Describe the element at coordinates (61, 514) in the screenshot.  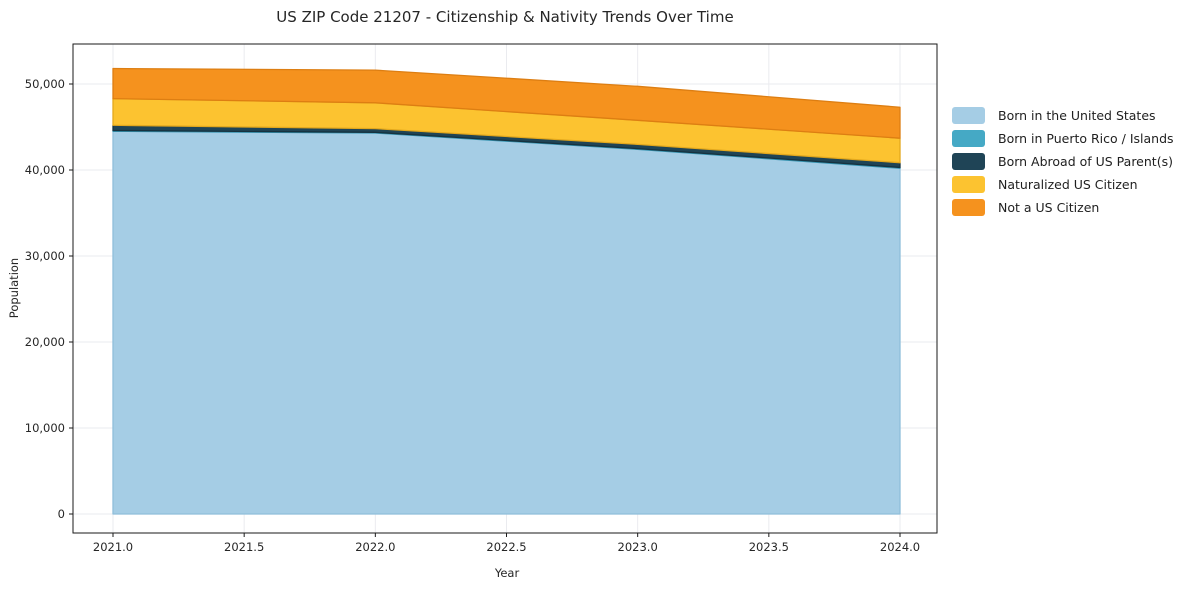
I see `y-tick-label: 0` at that location.